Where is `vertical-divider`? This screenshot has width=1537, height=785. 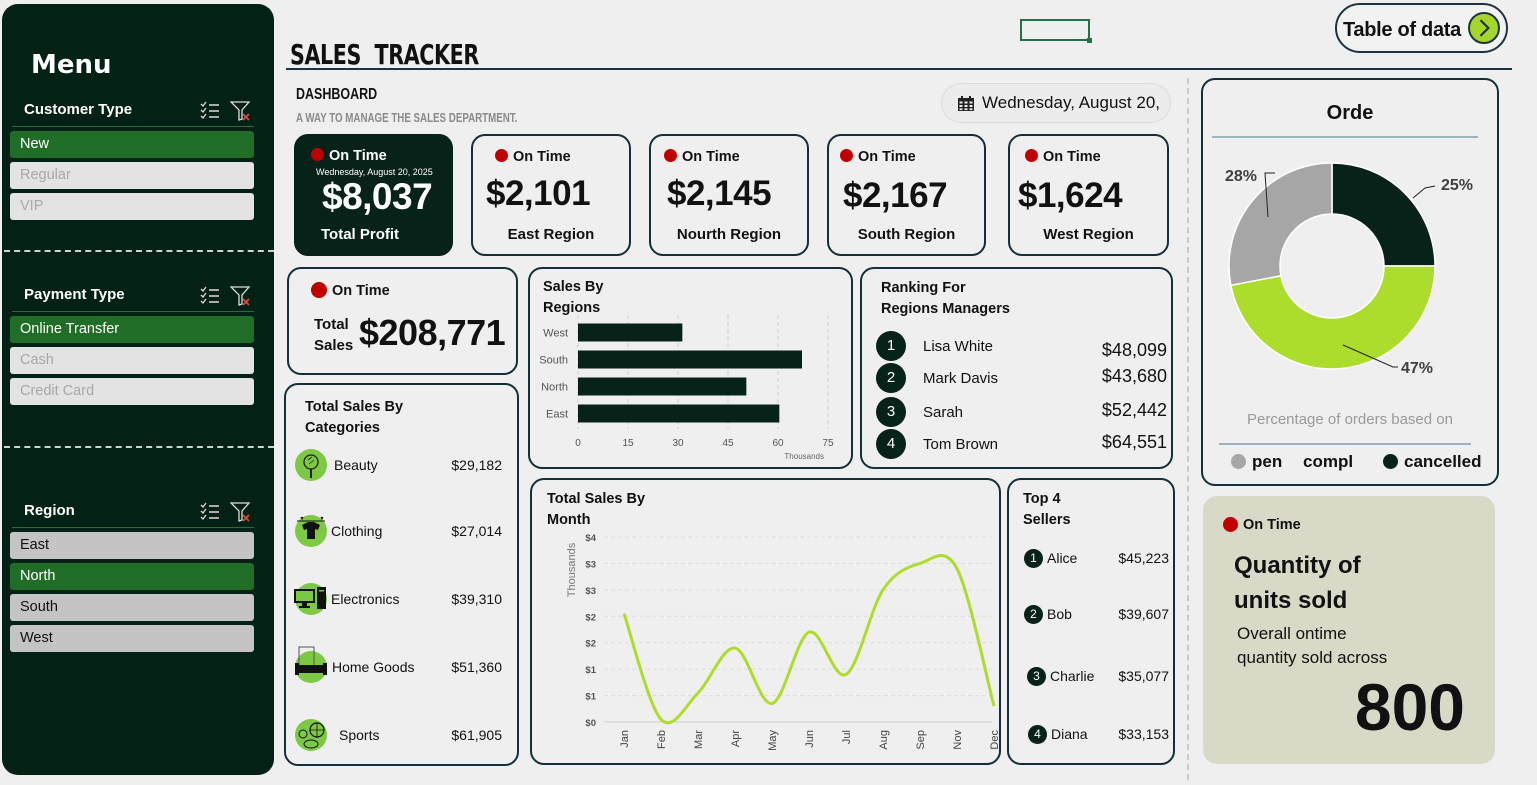 vertical-divider is located at coordinates (1188, 429).